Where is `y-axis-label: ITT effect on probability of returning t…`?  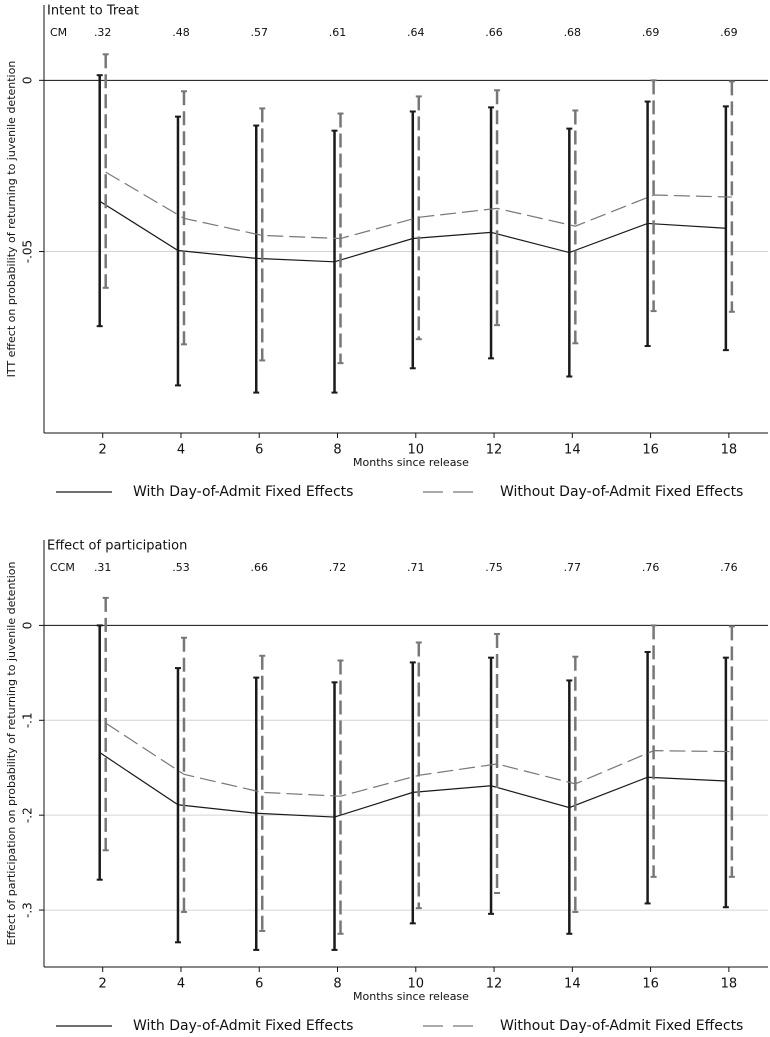
y-axis-label: ITT effect on probability of returning t… is located at coordinates (11, 219).